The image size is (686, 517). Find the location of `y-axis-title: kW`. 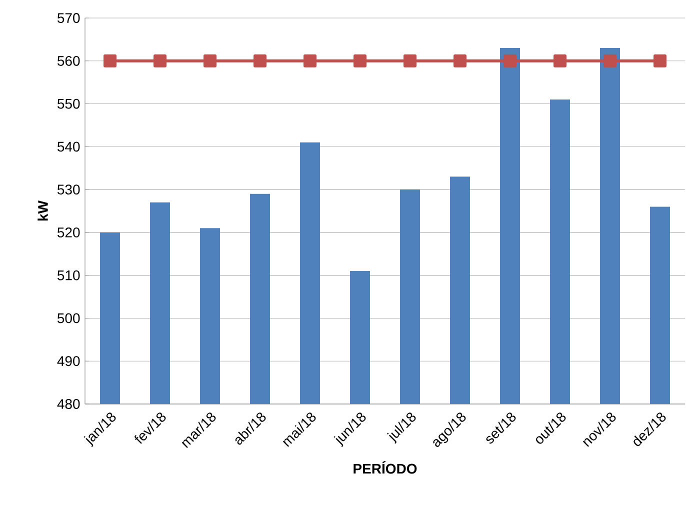

y-axis-title: kW is located at coordinates (43, 210).